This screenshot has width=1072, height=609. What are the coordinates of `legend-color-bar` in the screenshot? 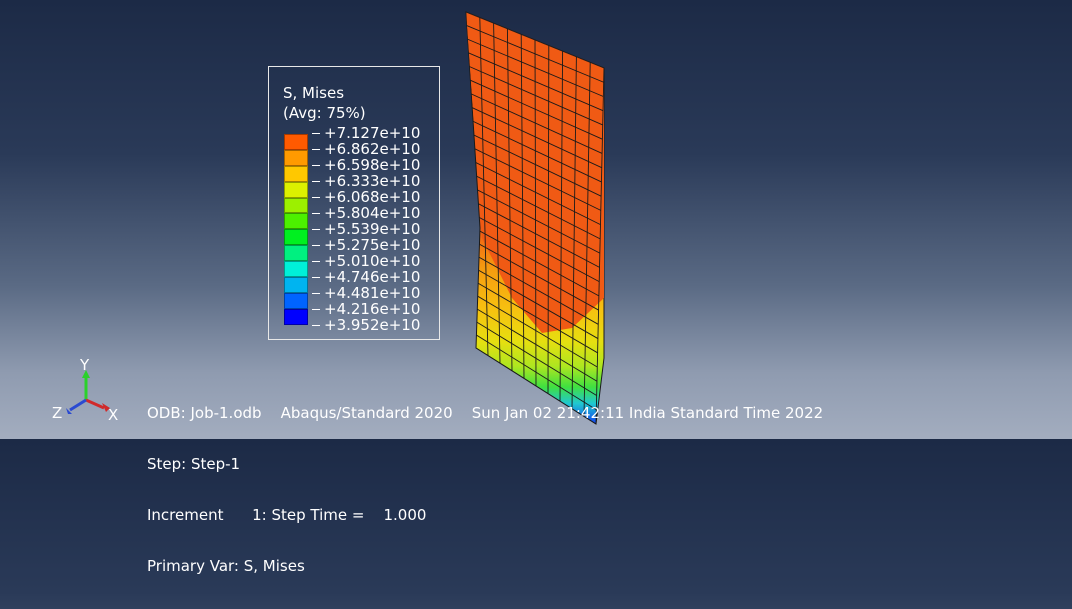 It's located at (296, 229).